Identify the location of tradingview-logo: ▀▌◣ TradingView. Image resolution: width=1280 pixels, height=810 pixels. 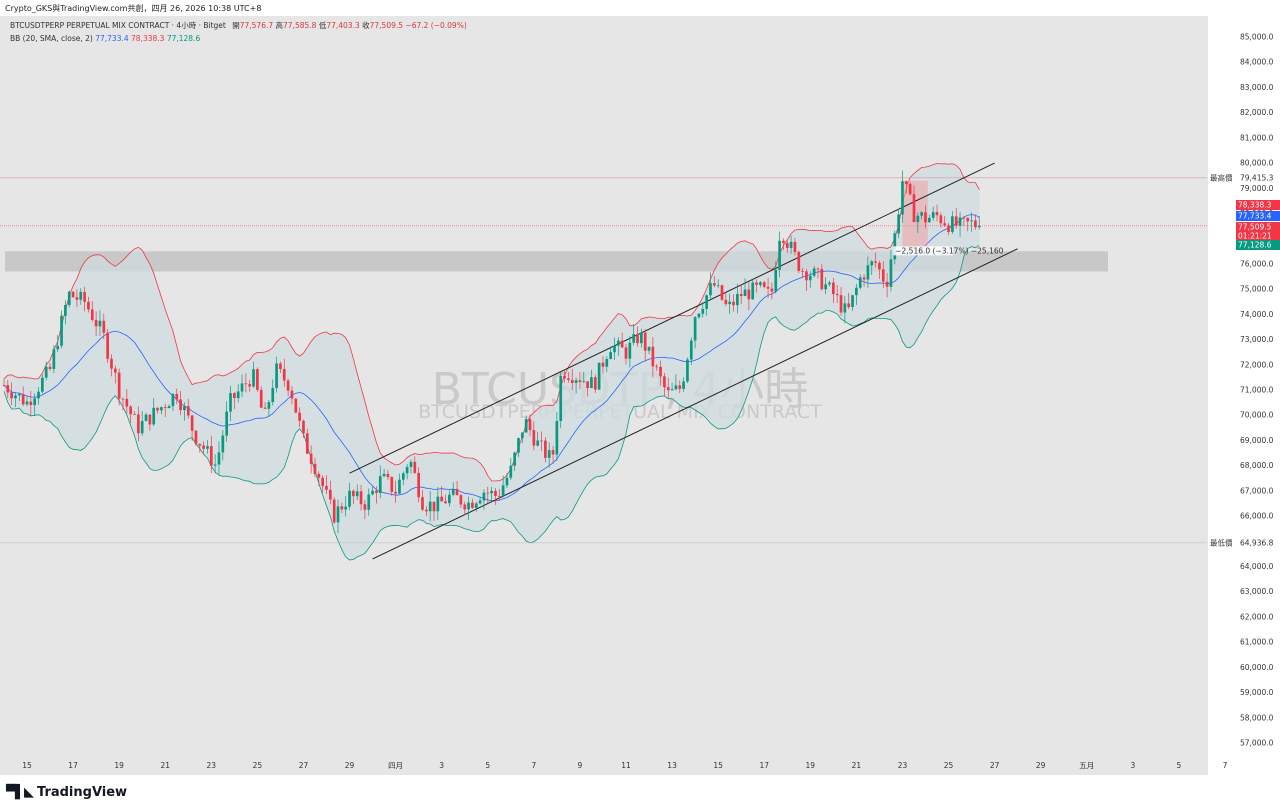
(66, 792).